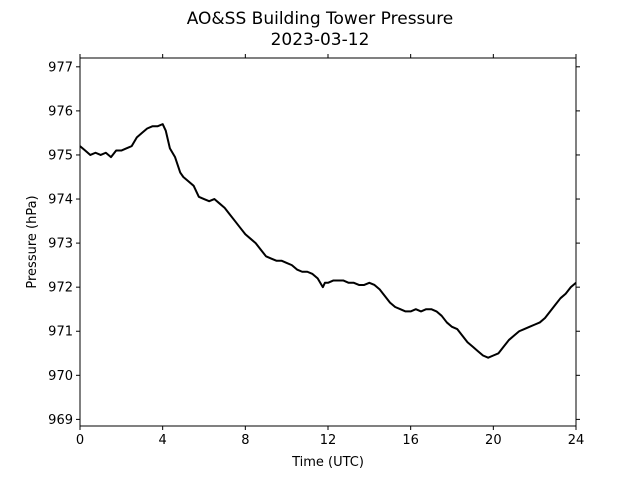 This screenshot has height=480, width=640. Describe the element at coordinates (32, 241) in the screenshot. I see `y-axis-label: Pressure (hPa)` at that location.